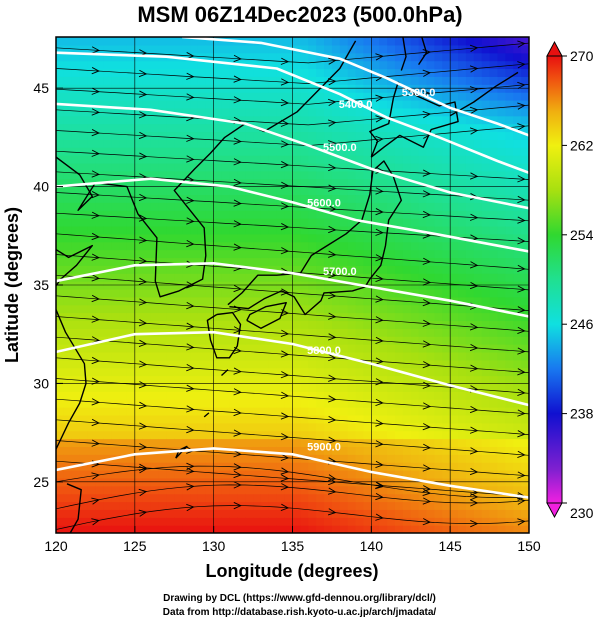 The image size is (599, 625). Describe the element at coordinates (206, 415) in the screenshot. I see `coastline-path` at that location.